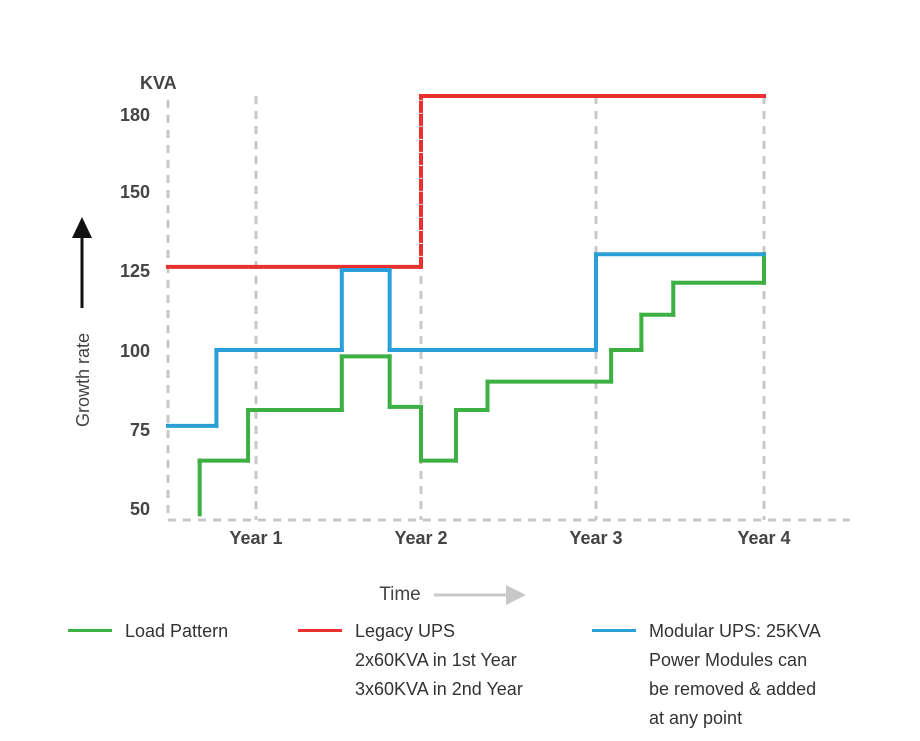  I want to click on y-tick-label: 50, so click(140, 509).